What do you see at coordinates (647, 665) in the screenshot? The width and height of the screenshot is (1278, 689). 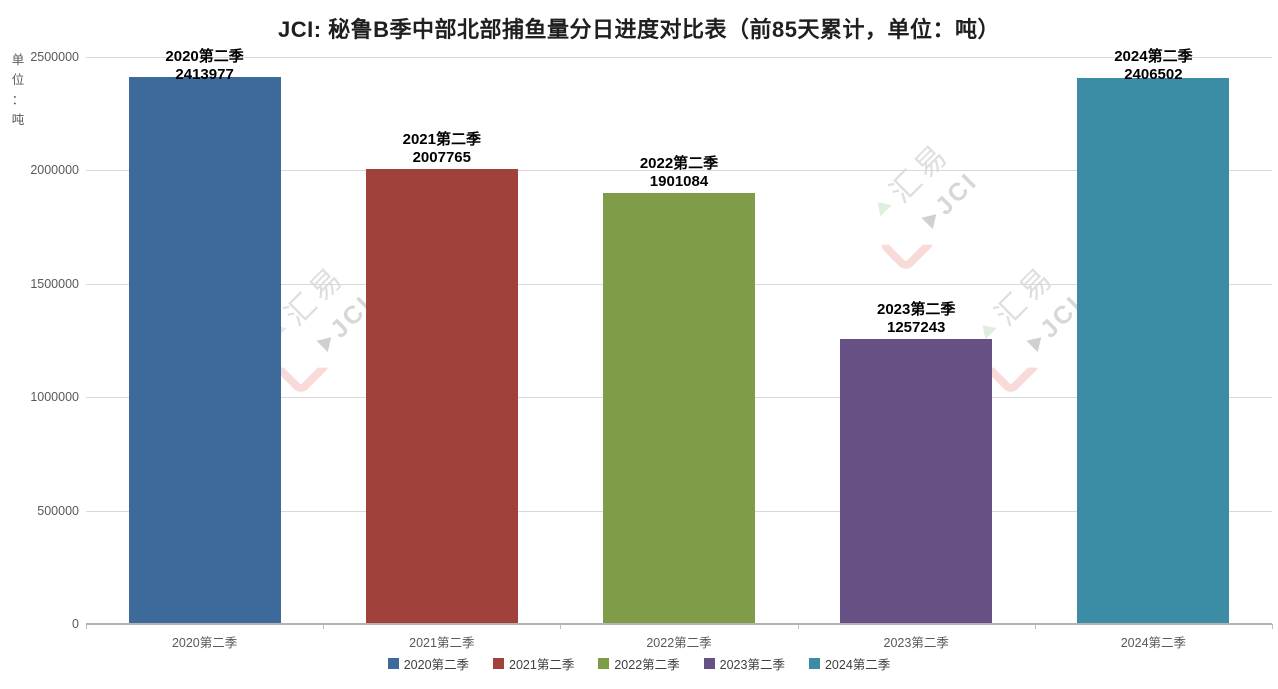 I see `legend-item-label: 2022第二季` at bounding box center [647, 665].